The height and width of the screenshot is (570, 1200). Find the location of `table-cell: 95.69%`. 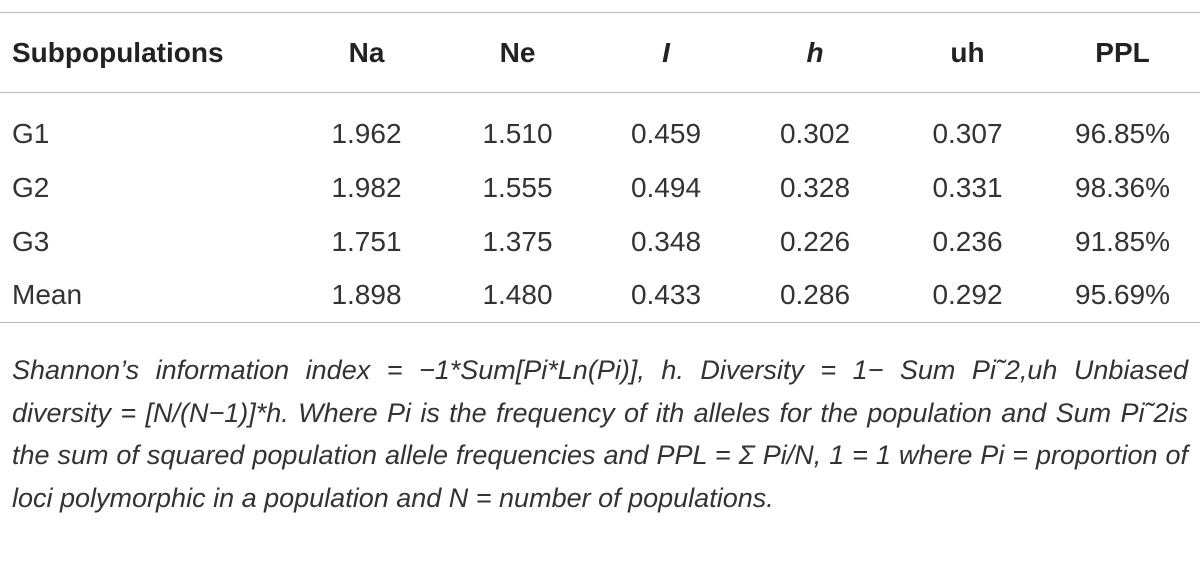

table-cell: 95.69% is located at coordinates (1122, 295).